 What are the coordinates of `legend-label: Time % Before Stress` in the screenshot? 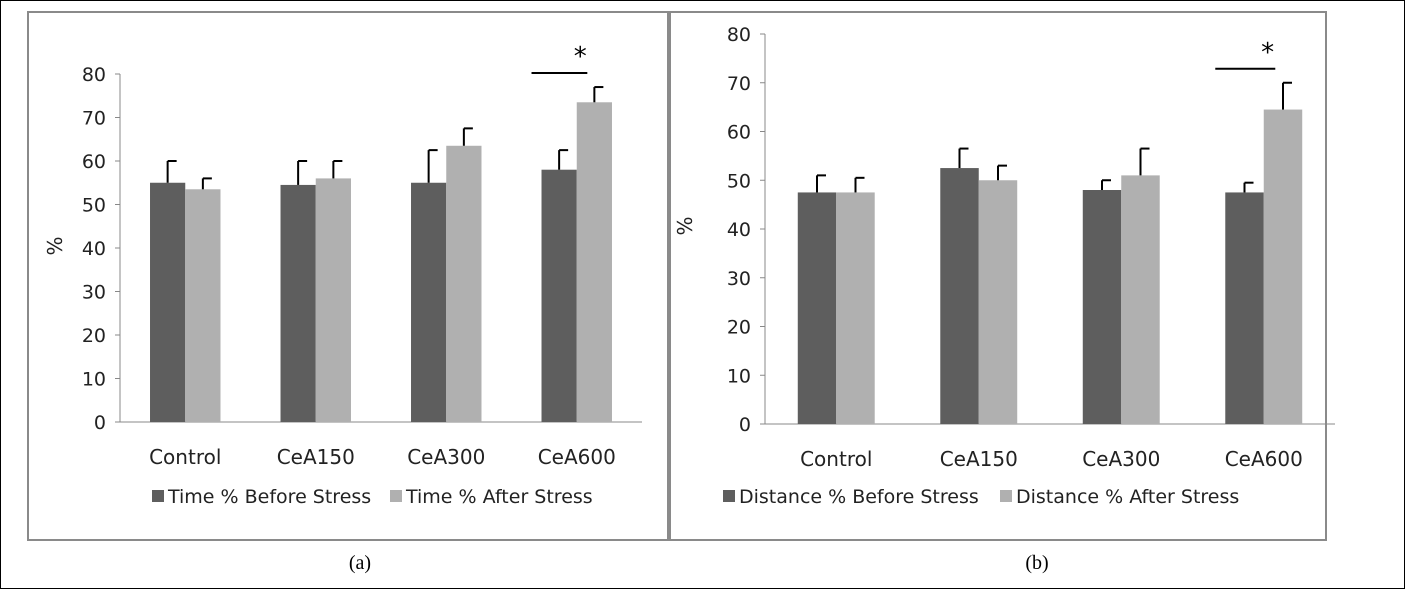 It's located at (269, 497).